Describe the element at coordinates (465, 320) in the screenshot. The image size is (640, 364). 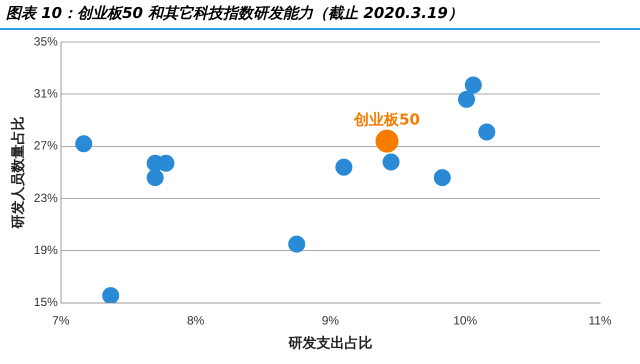
I see `x-tick-label: 10%` at that location.